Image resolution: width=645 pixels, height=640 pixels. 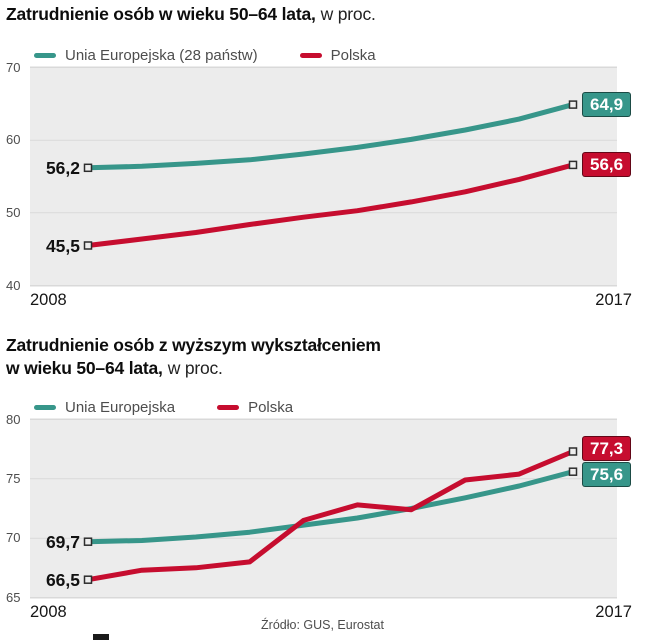 What do you see at coordinates (13, 478) in the screenshot?
I see `y-tick-label: 75` at bounding box center [13, 478].